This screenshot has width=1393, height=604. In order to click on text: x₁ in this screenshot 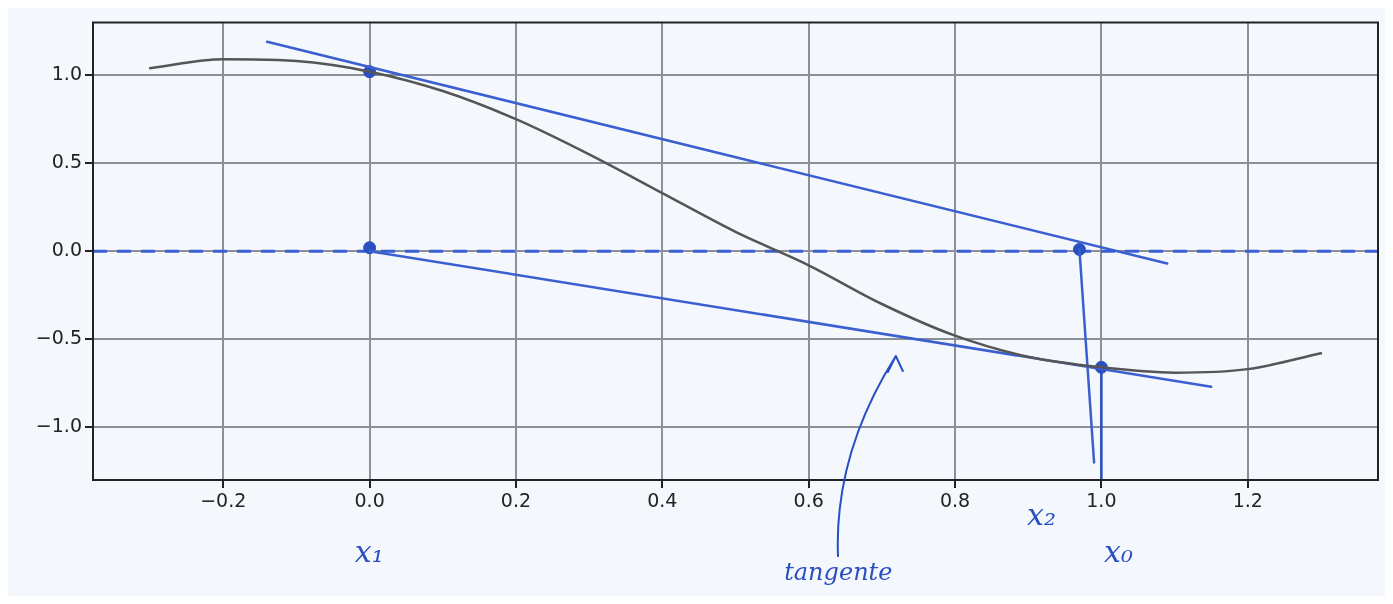, I will do `click(369, 551)`.